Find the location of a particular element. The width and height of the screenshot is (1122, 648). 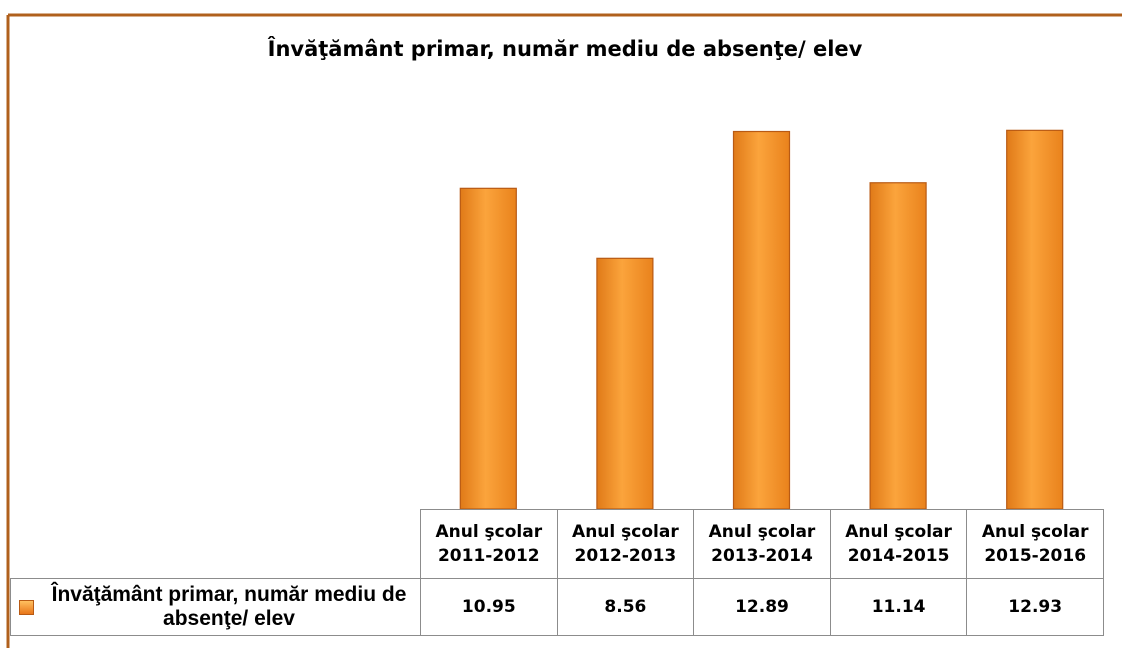

table-value: 11.14 is located at coordinates (898, 607).